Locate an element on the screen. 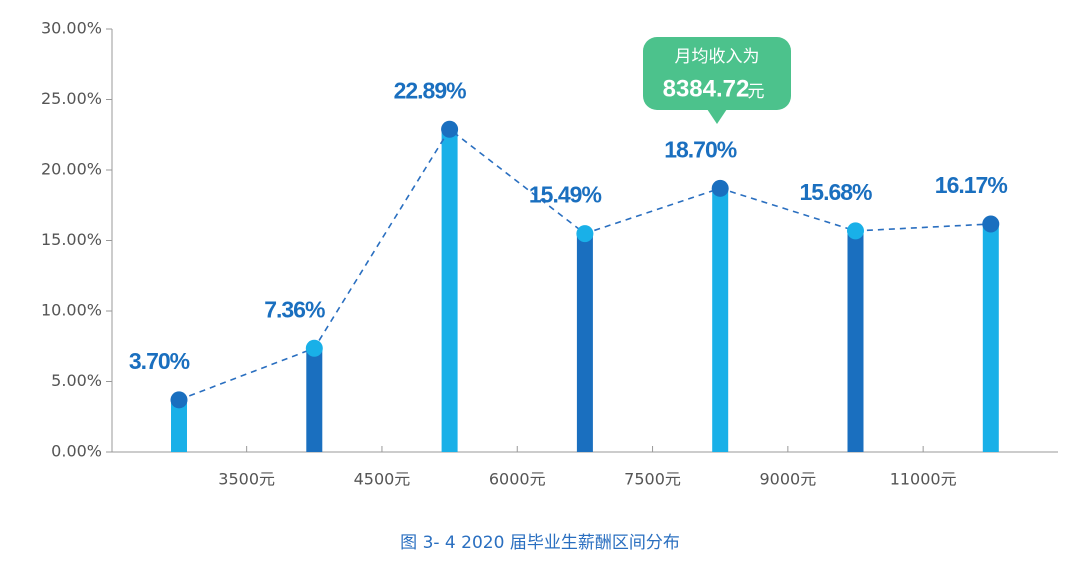  y-tick-label: 10.00% is located at coordinates (71, 310).